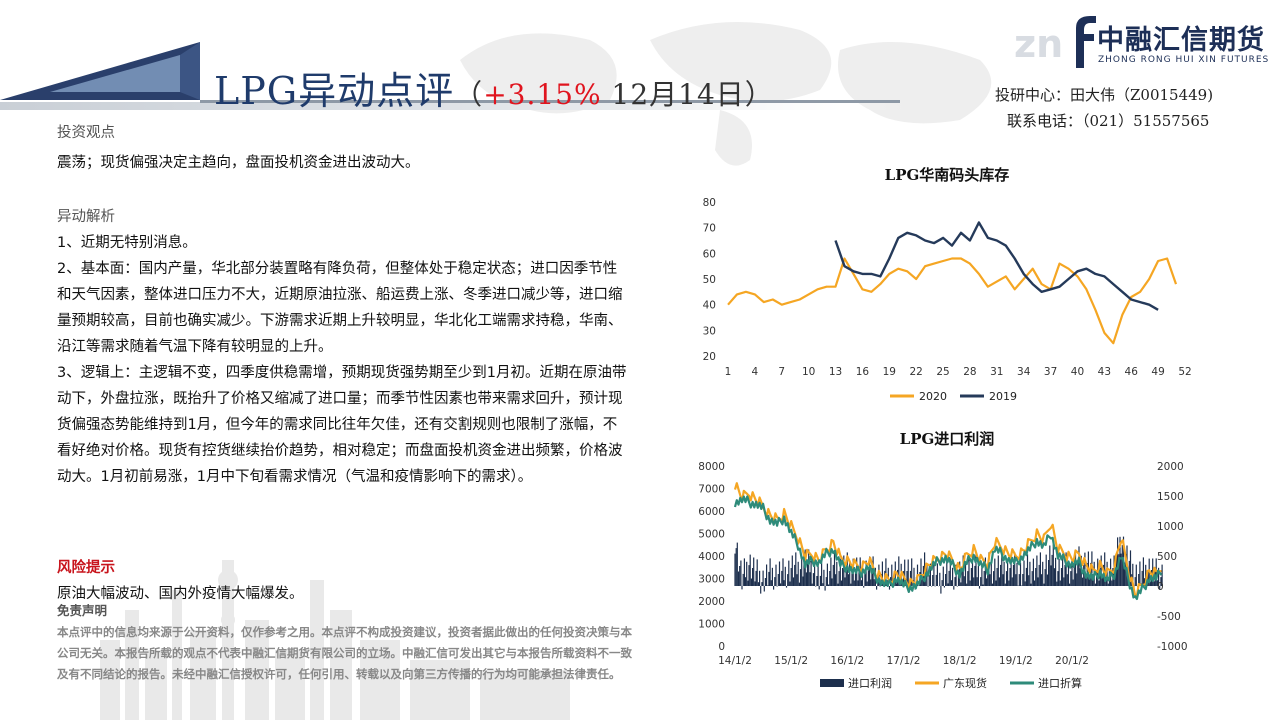 The height and width of the screenshot is (720, 1280). I want to click on chart2-x-tick: 19/1/2, so click(1016, 661).